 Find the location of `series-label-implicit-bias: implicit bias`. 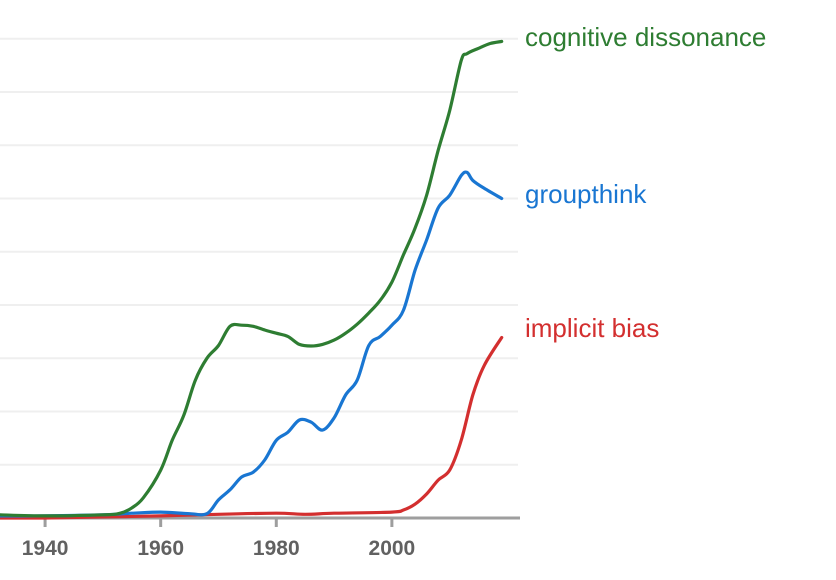

series-label-implicit-bias: implicit bias is located at coordinates (592, 328).